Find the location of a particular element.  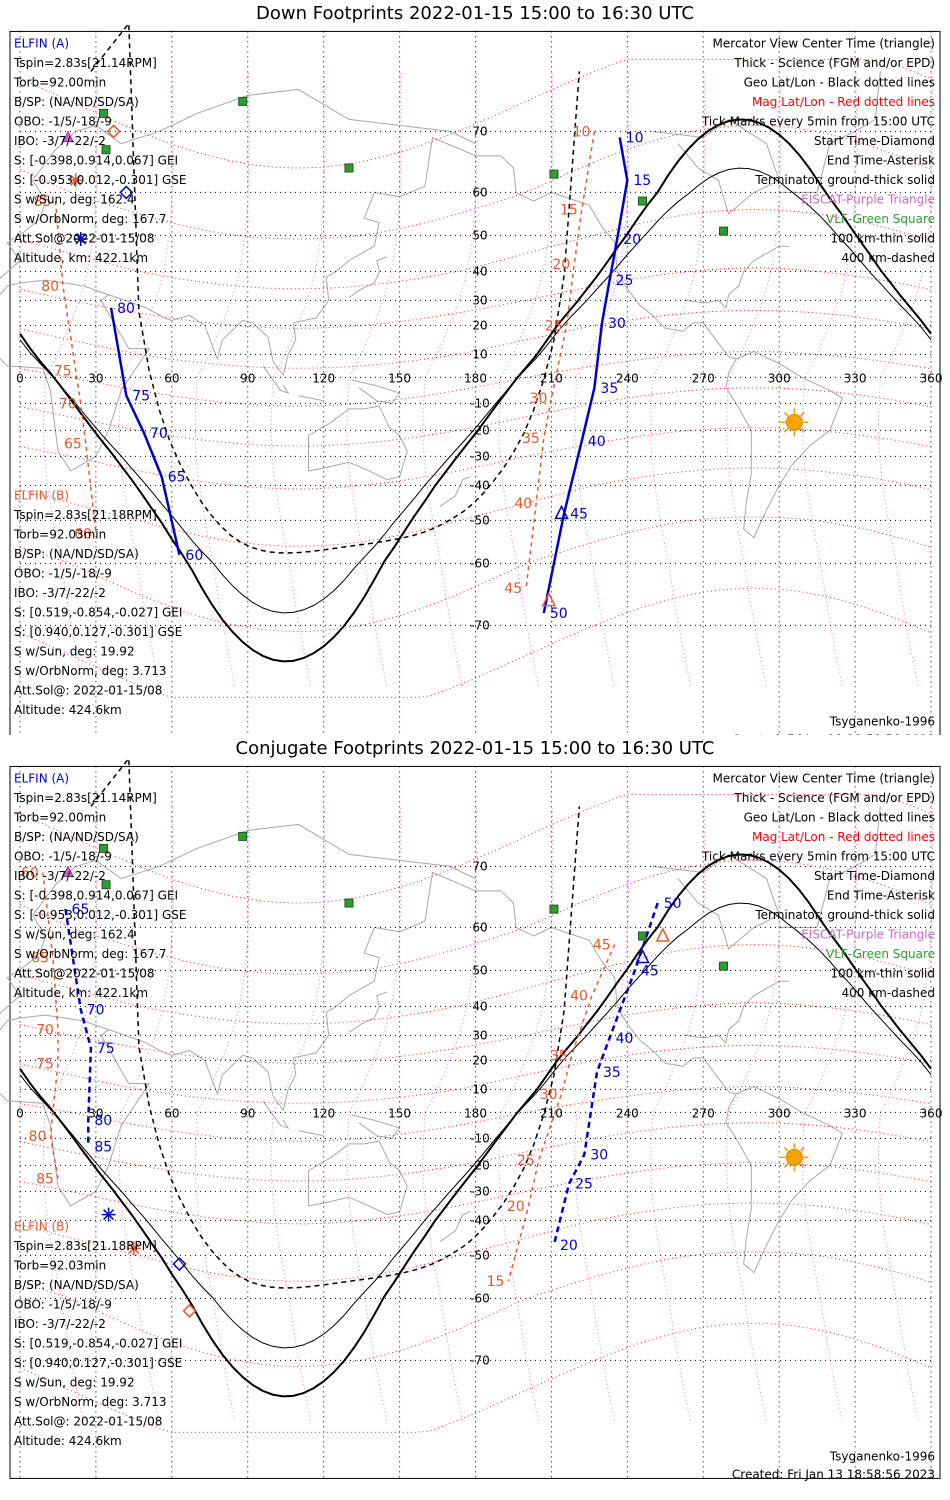

elfin-a-center-triangle is located at coordinates (642, 956).